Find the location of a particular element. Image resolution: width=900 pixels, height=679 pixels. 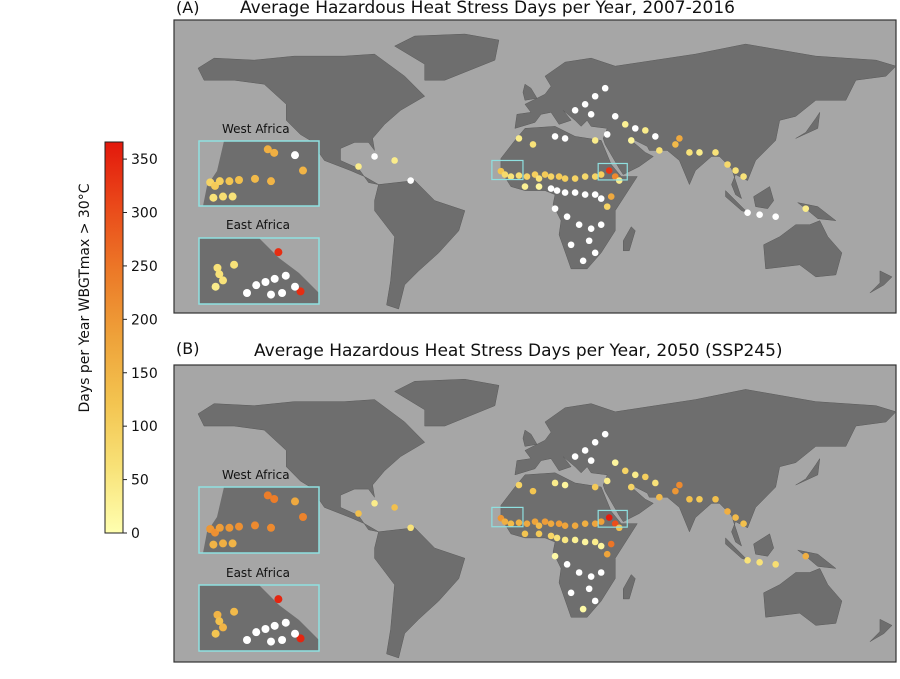

colorbar-tick-label: 100 is located at coordinates (144, 427).